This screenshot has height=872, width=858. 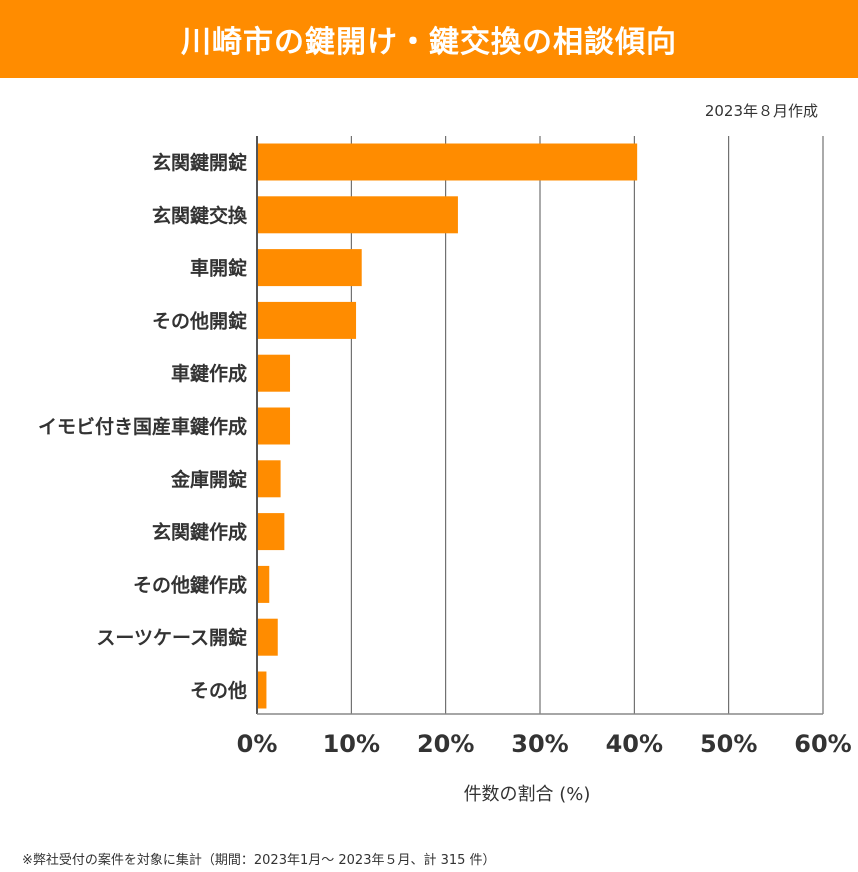 What do you see at coordinates (200, 215) in the screenshot?
I see `category-label: 玄関鍵交換` at bounding box center [200, 215].